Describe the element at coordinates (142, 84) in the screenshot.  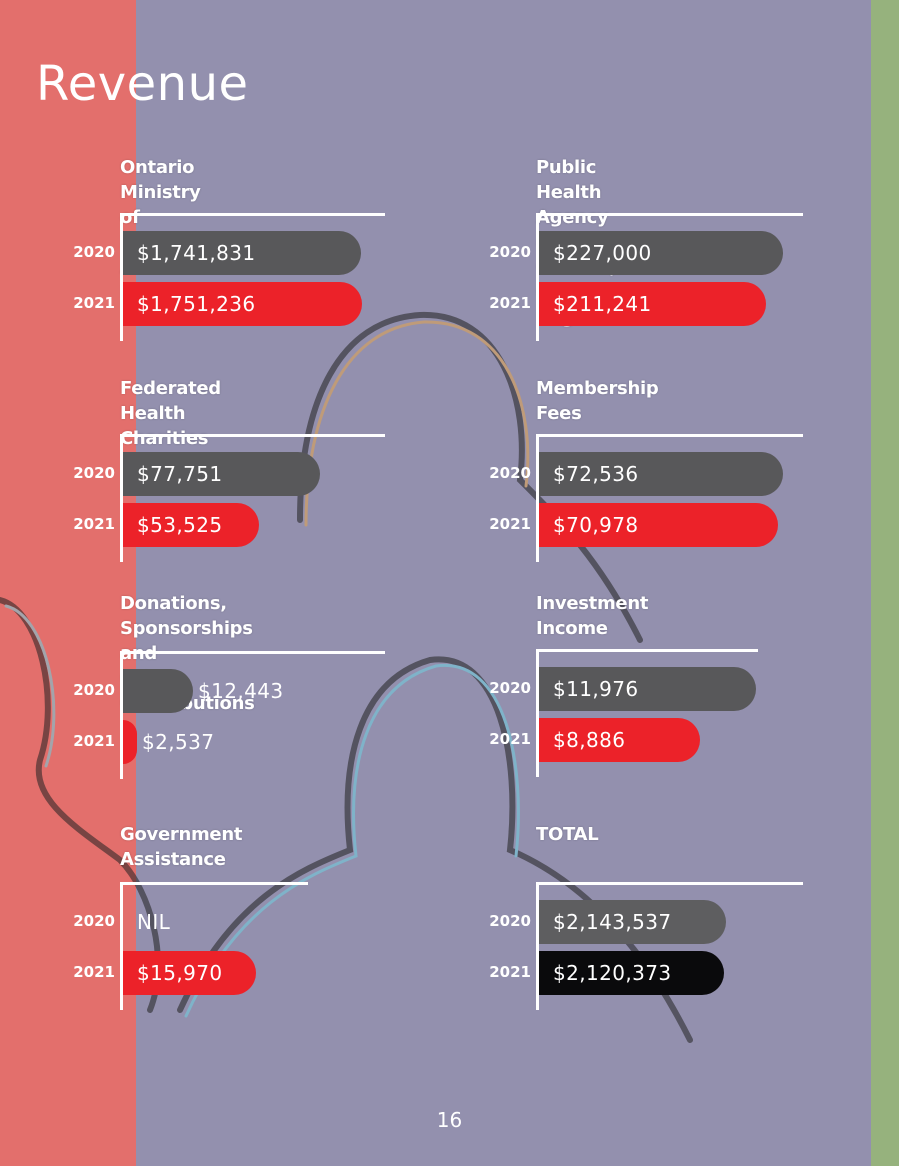
I see `page-title: Revenue` at that location.